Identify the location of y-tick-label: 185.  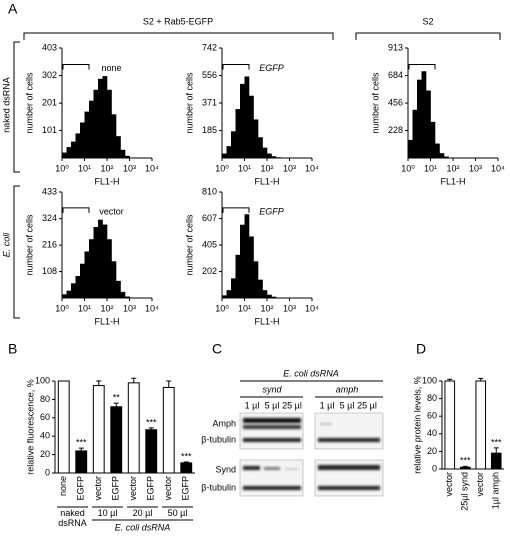
(209, 130).